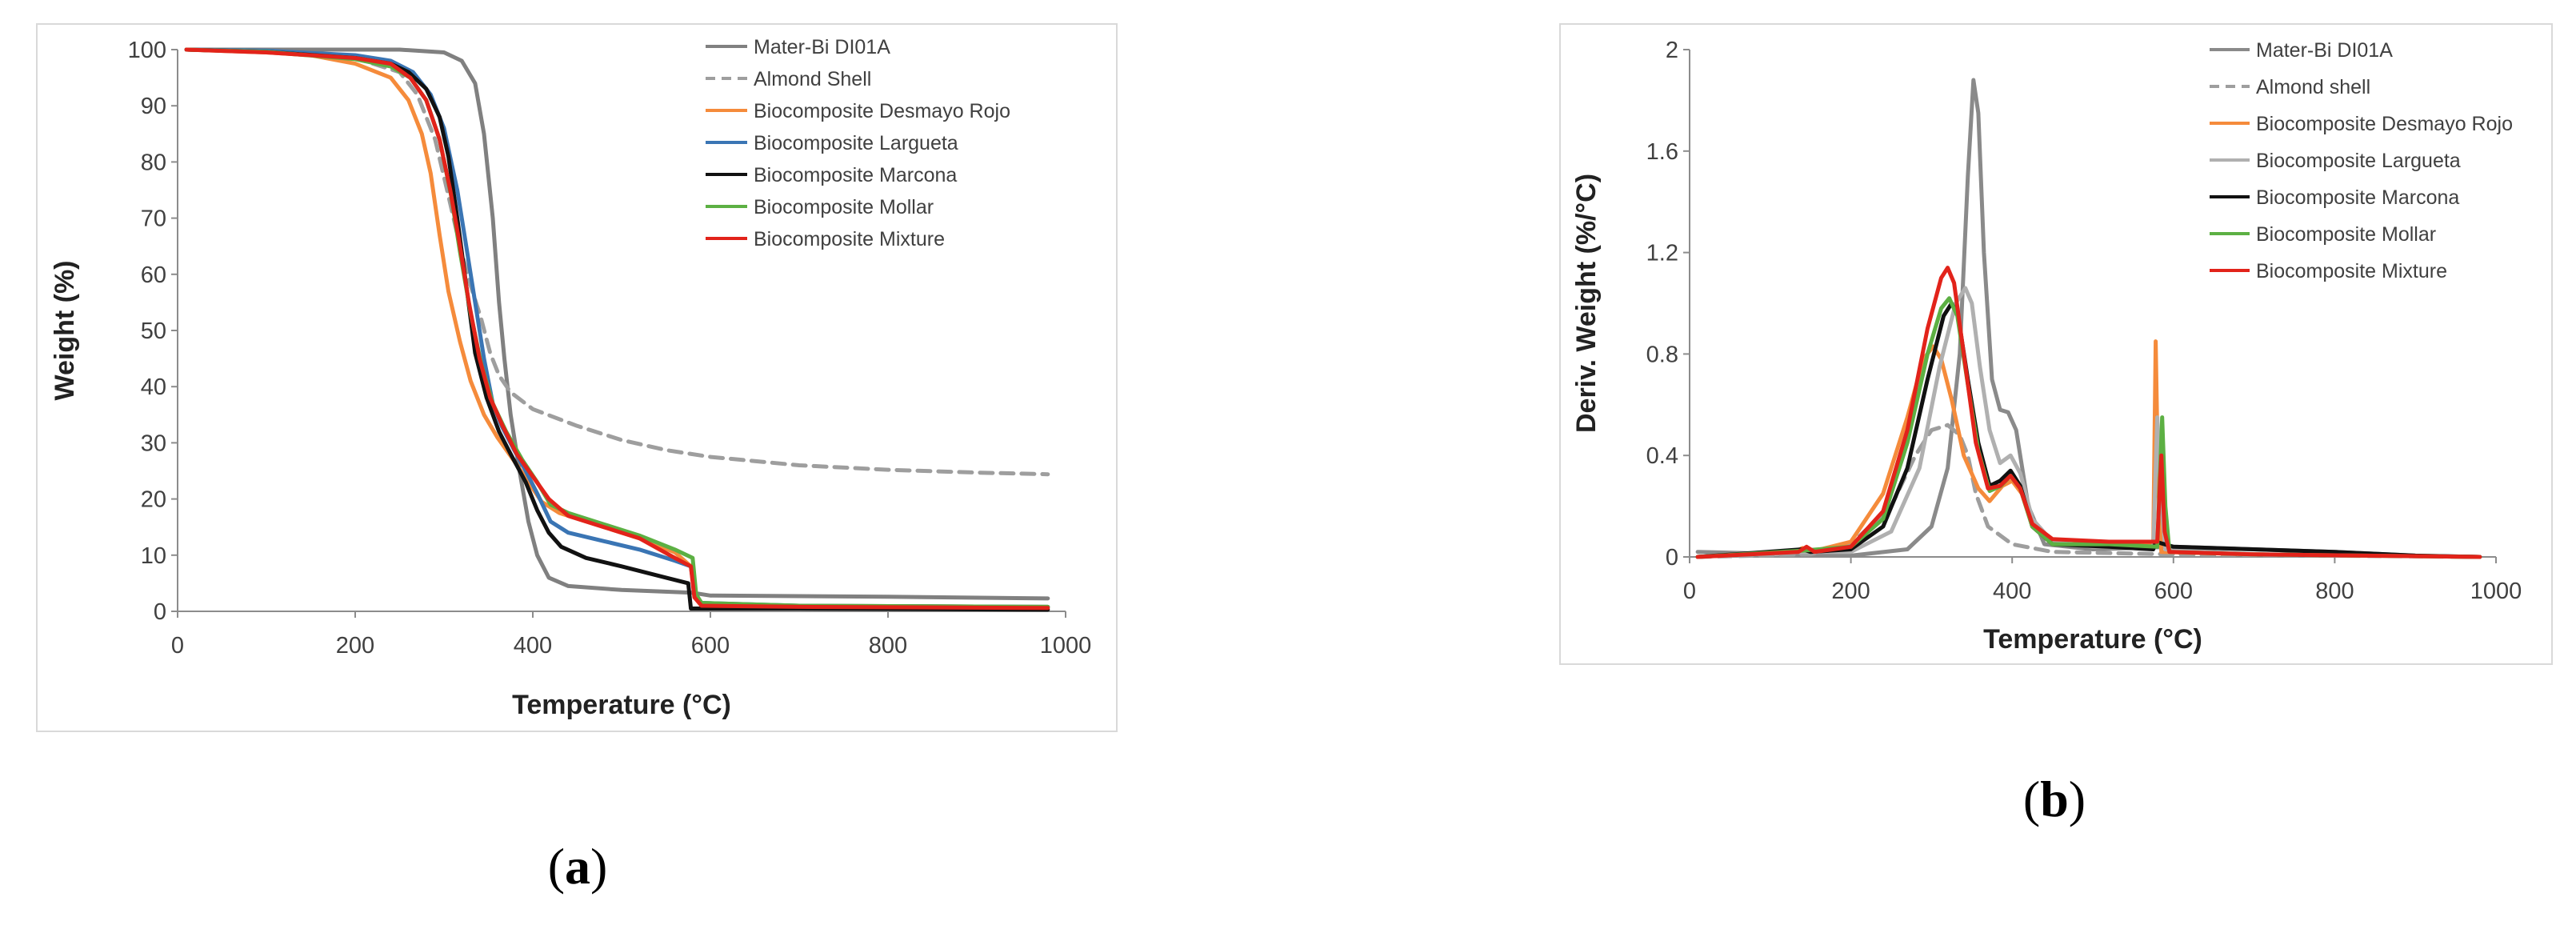  I want to click on chart-b-legend-label: Almond shell, so click(2313, 87).